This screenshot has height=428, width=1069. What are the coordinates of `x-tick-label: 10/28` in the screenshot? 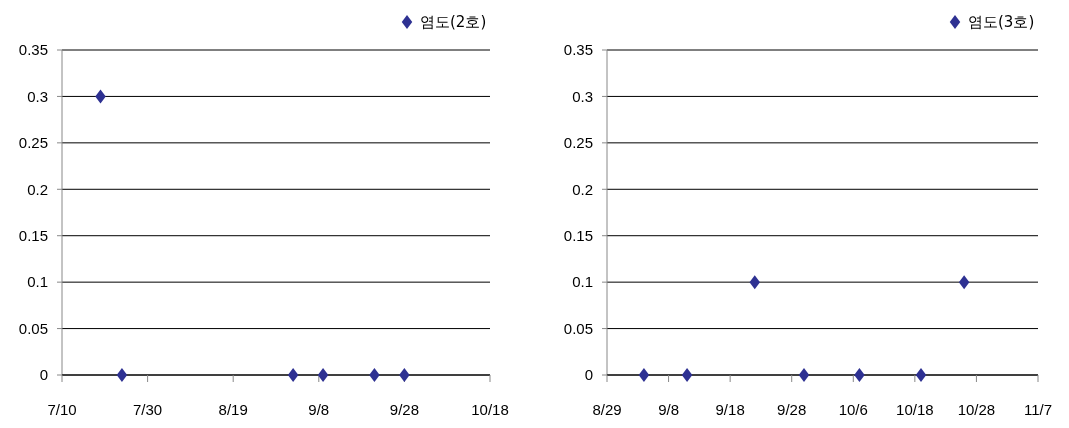 It's located at (976, 409).